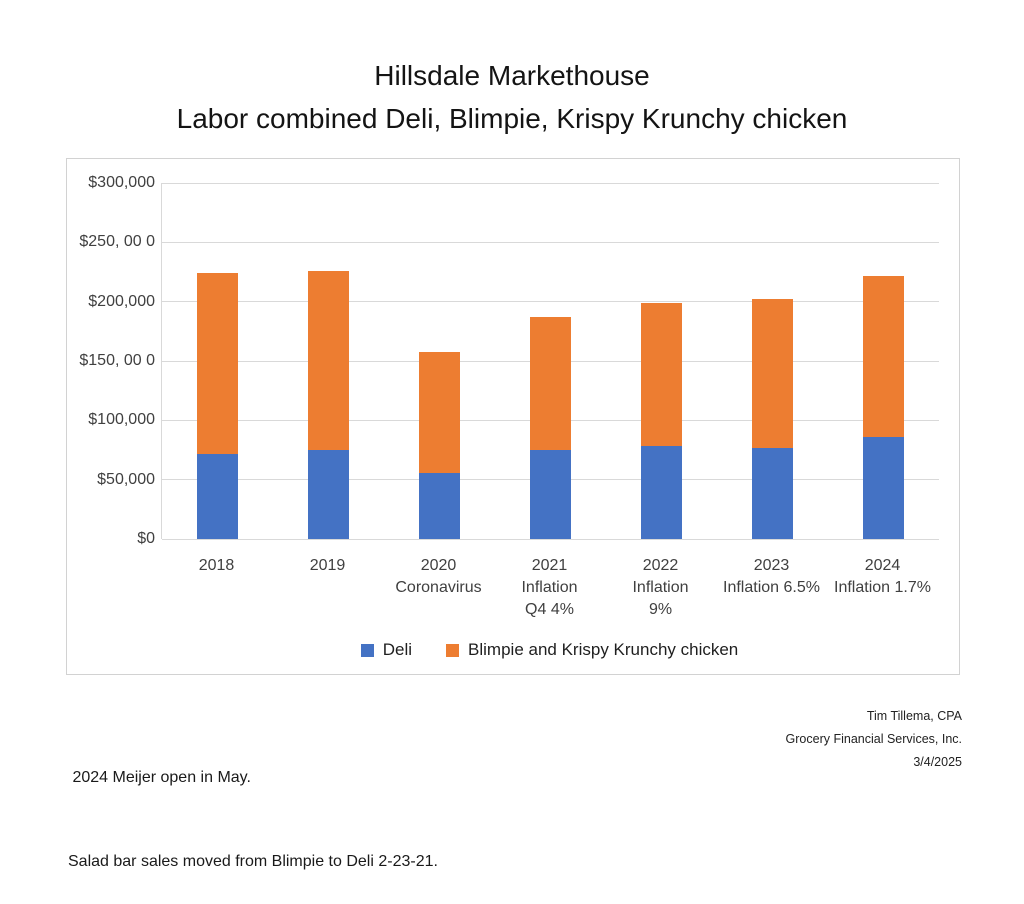 Image resolution: width=1024 pixels, height=904 pixels. I want to click on legend-item-blimpie: Blimpie and Krispy Krunchy chicken, so click(592, 650).